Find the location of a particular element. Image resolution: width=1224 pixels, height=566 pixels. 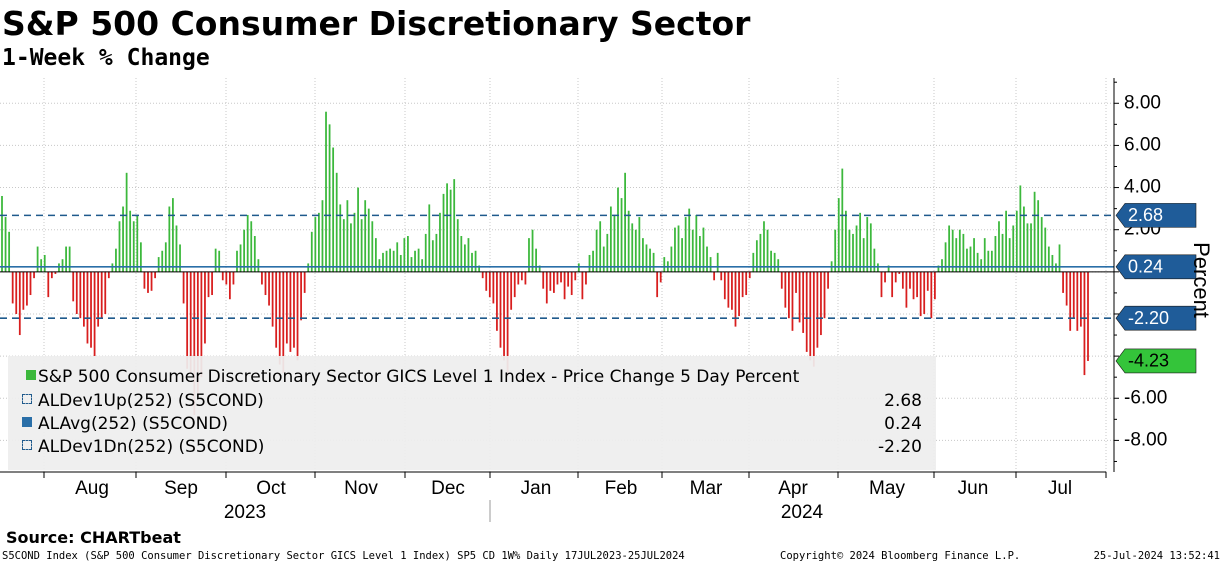

tag-last-value: -4.23 is located at coordinates (1148, 361).